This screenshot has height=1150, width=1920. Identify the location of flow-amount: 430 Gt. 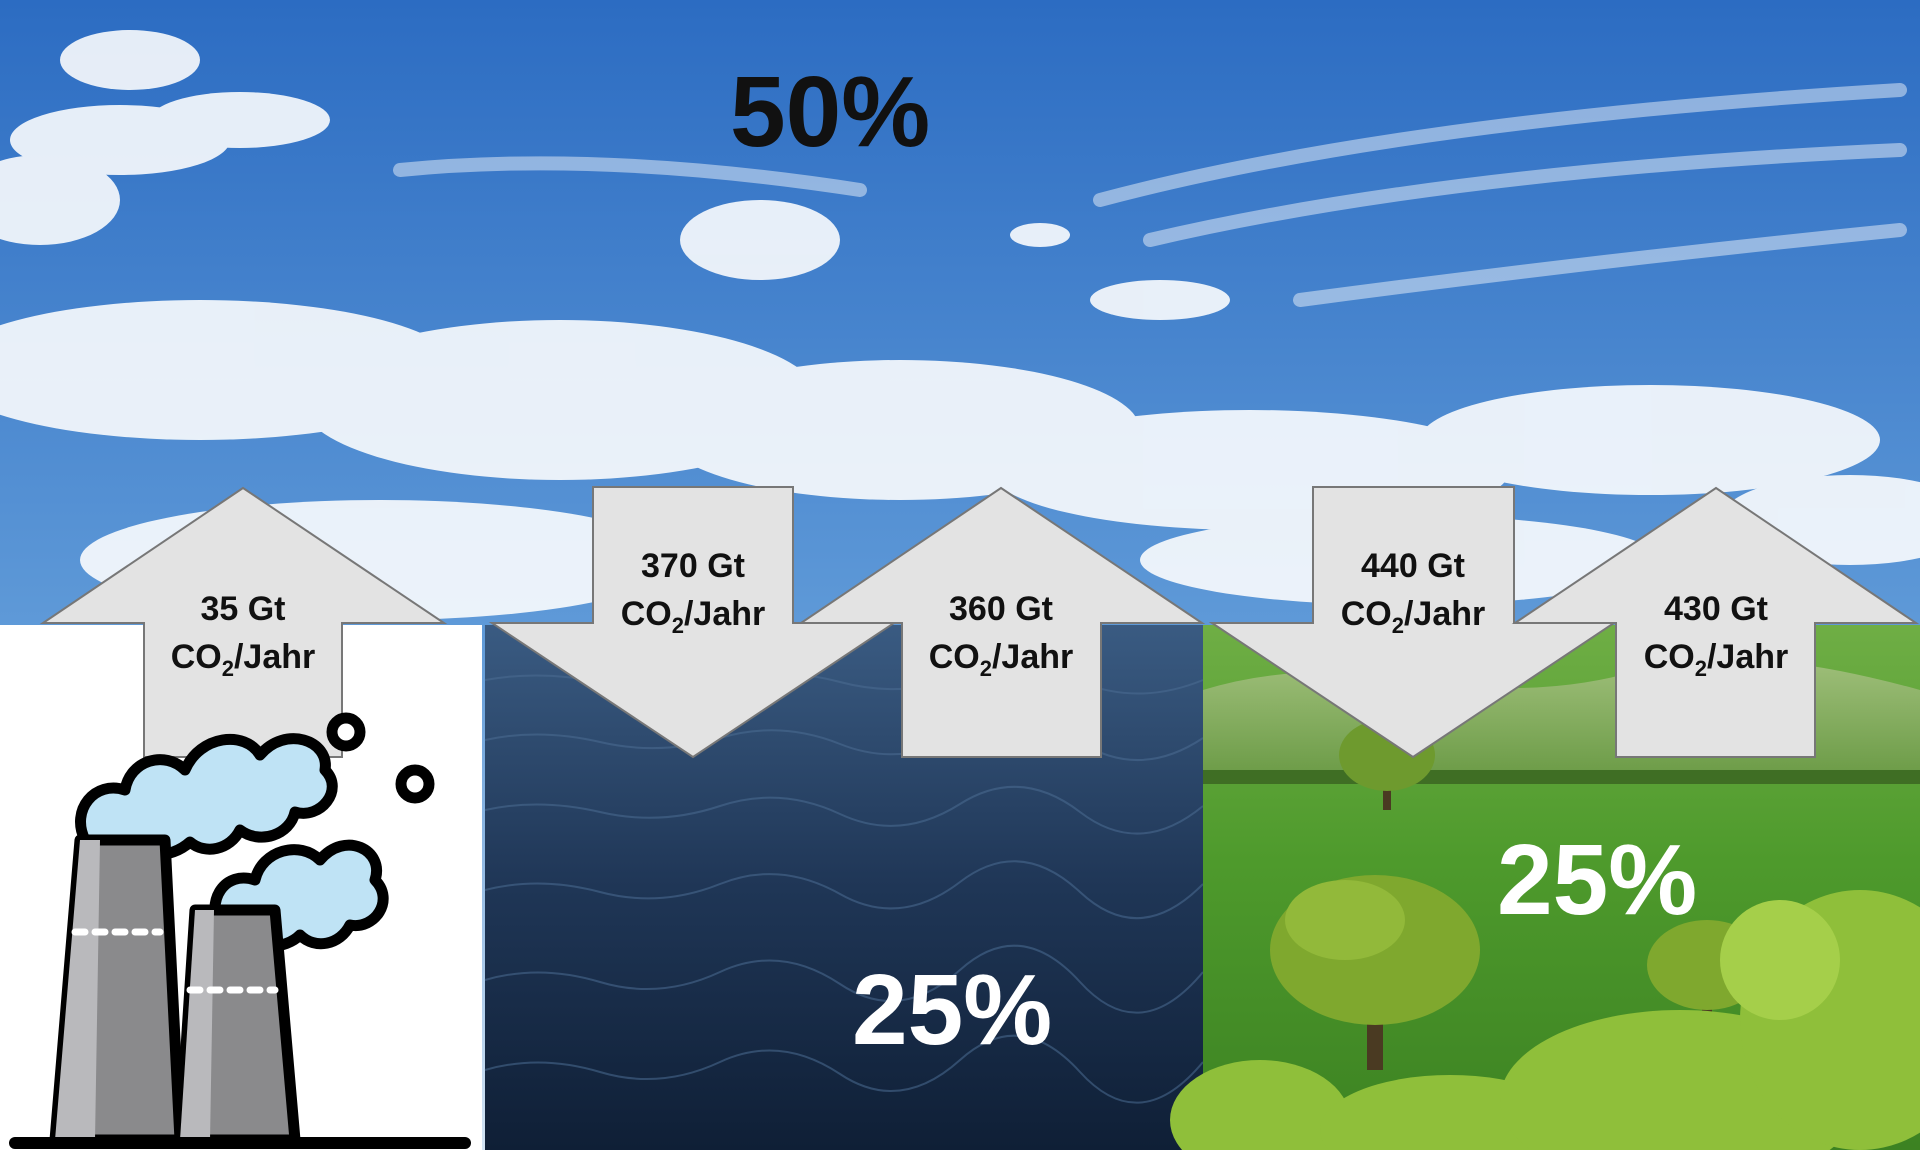
(1716, 609).